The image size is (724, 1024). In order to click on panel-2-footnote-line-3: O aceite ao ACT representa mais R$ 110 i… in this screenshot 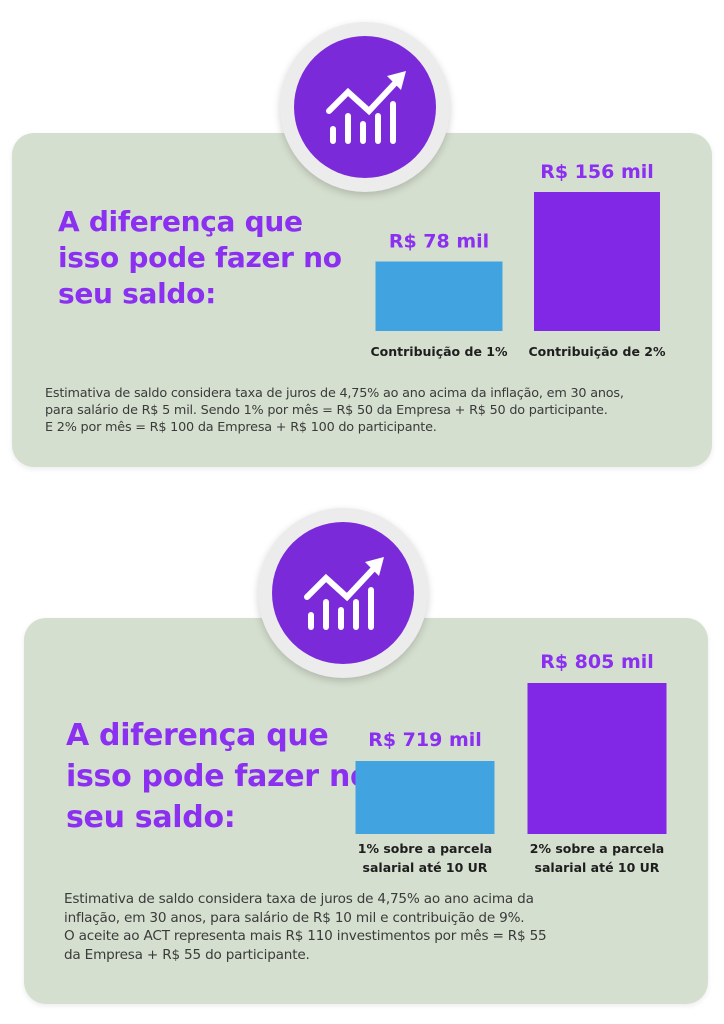, I will do `click(305, 936)`.